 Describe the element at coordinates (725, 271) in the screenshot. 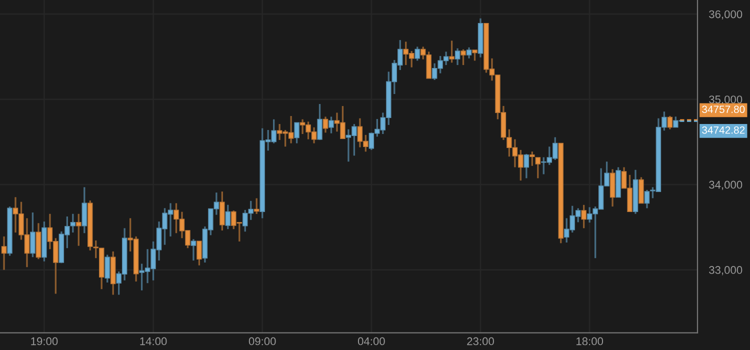

I see `y-tick-label: 33,000` at that location.